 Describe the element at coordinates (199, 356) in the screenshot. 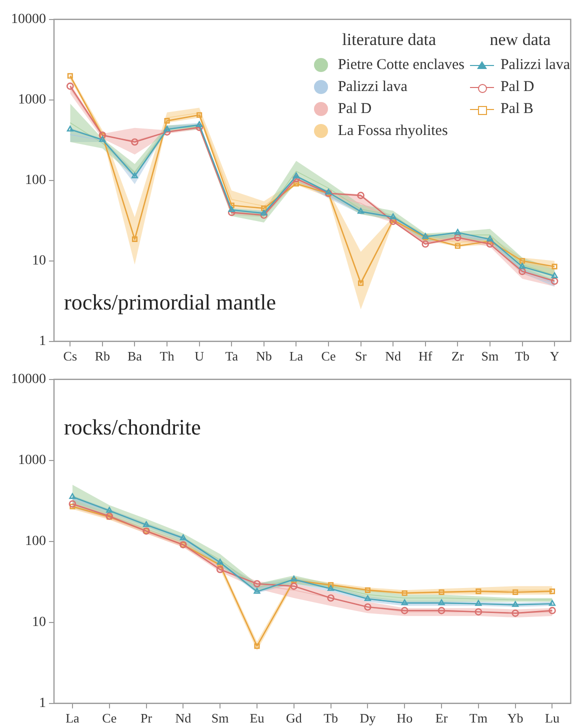

I see `x-tick-label: U` at that location.